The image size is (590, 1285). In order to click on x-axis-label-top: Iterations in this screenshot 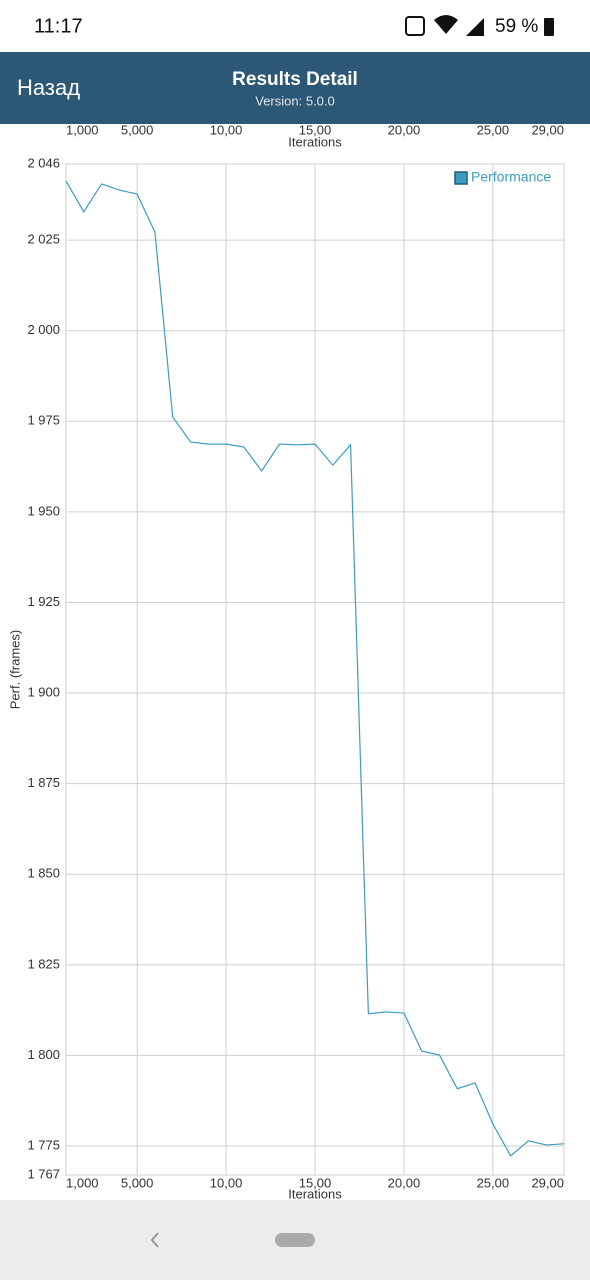, I will do `click(315, 141)`.